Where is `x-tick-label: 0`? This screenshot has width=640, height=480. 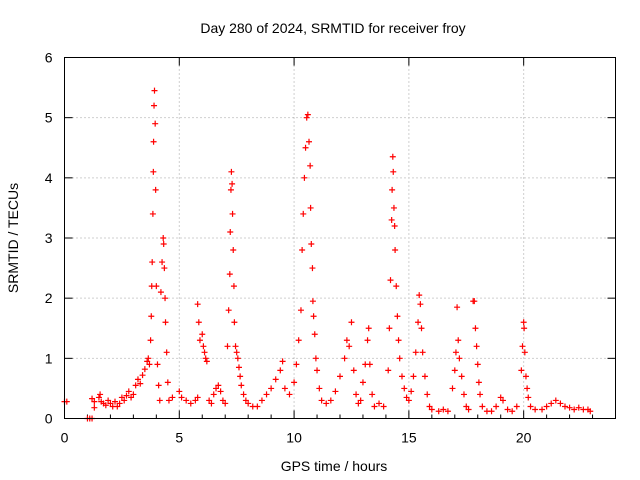
x-tick-label: 0 is located at coordinates (65, 438).